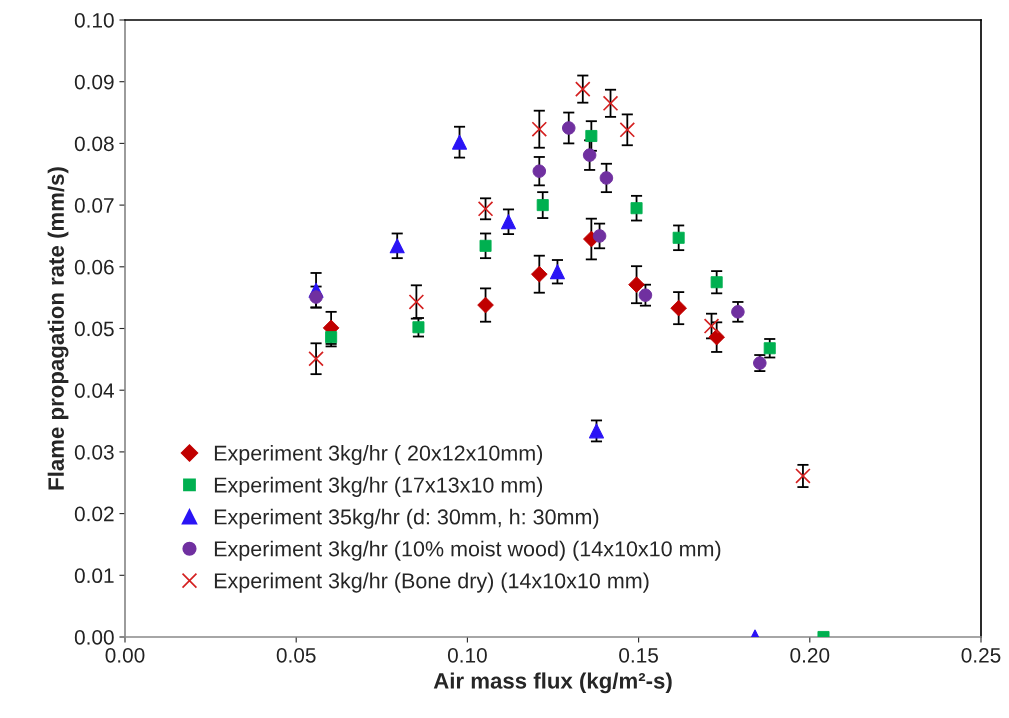 The width and height of the screenshot is (1009, 718). I want to click on x-axis-title: Air mass flux (kg/m²-s), so click(552, 683).